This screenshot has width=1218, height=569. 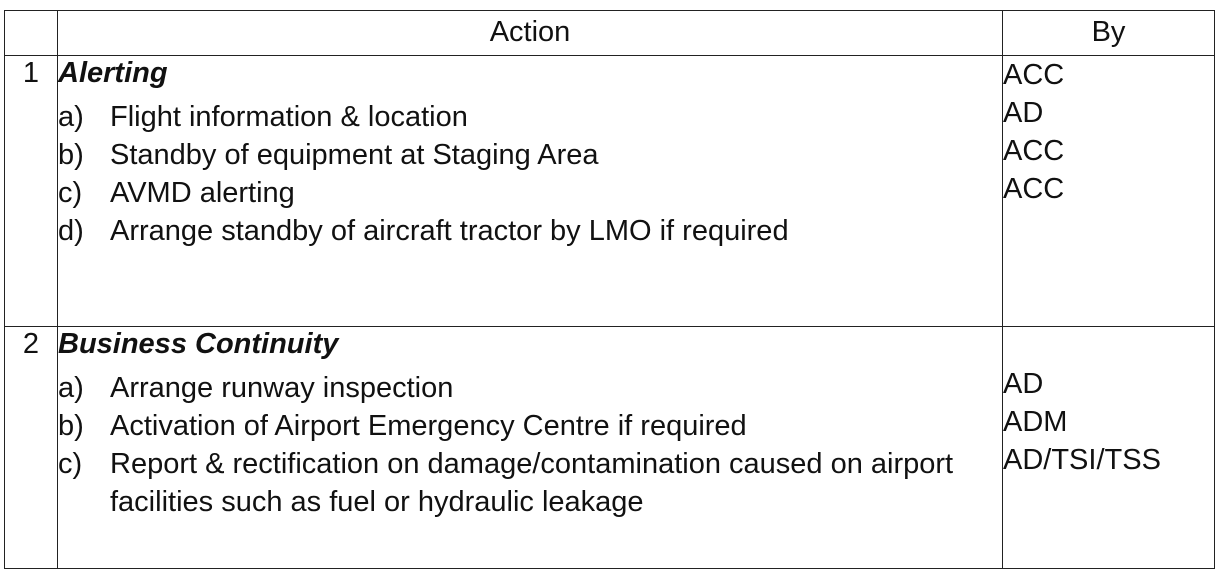 I want to click on by-cell: ACC AD ACC ACC, so click(x=1108, y=191).